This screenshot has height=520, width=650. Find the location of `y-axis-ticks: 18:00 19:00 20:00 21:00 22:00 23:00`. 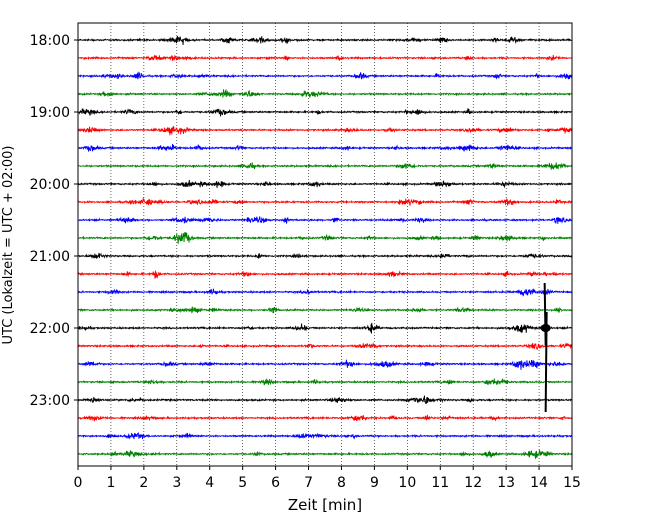

y-axis-ticks: 18:00 19:00 20:00 21:00 22:00 23:00 is located at coordinates (54, 221).